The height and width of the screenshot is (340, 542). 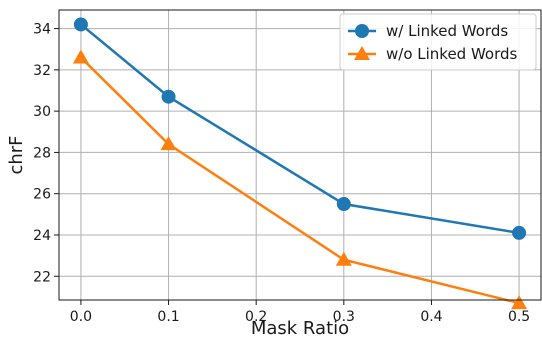 What do you see at coordinates (362, 53) in the screenshot?
I see `legend-marker-no-linked` at bounding box center [362, 53].